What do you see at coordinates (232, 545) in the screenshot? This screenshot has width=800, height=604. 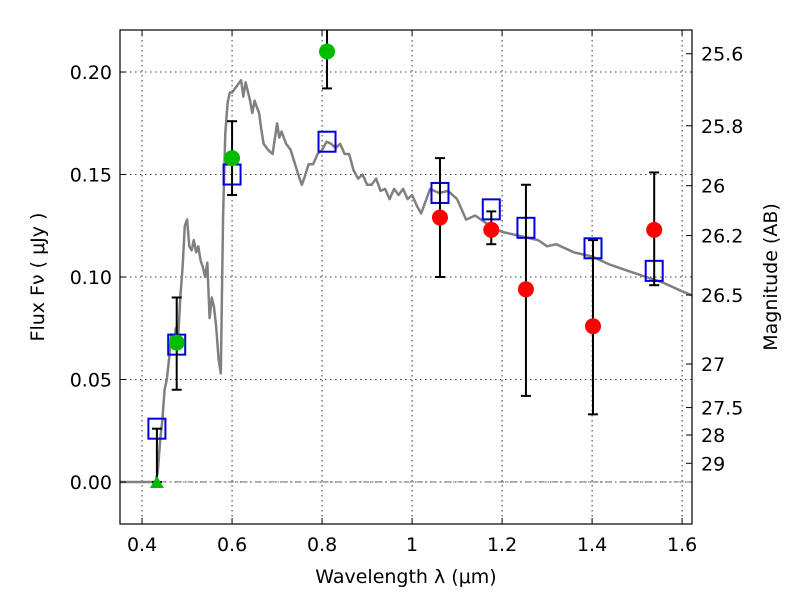 I see `x-tick-label: 0.6` at bounding box center [232, 545].